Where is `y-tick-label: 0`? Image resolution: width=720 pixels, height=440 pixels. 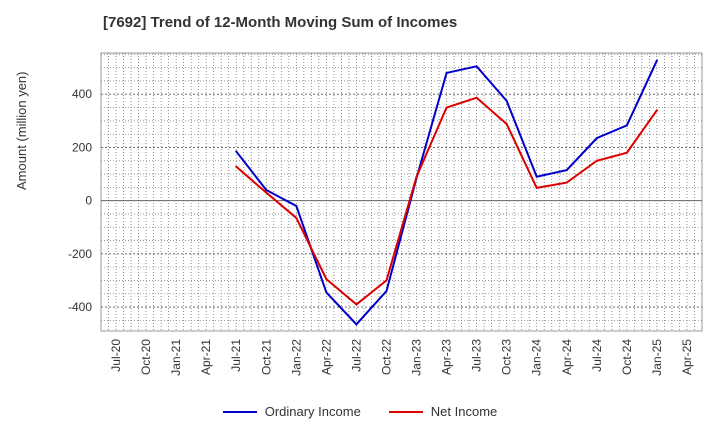
y-tick-label: 0 is located at coordinates (88, 201).